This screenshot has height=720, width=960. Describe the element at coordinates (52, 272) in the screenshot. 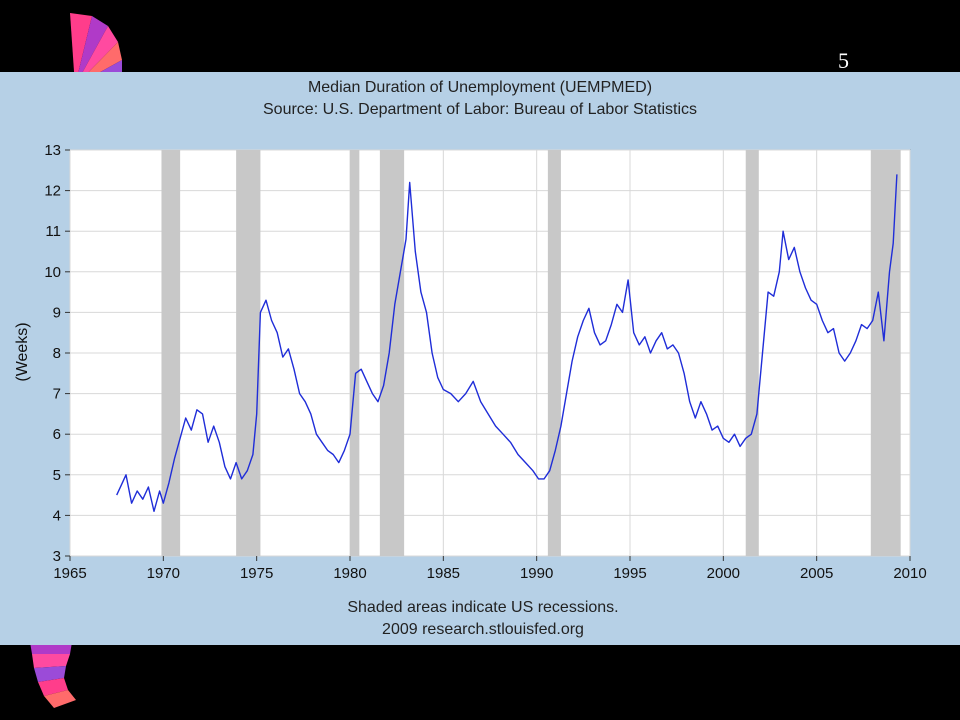

I see `y-tick-label: 10` at that location.